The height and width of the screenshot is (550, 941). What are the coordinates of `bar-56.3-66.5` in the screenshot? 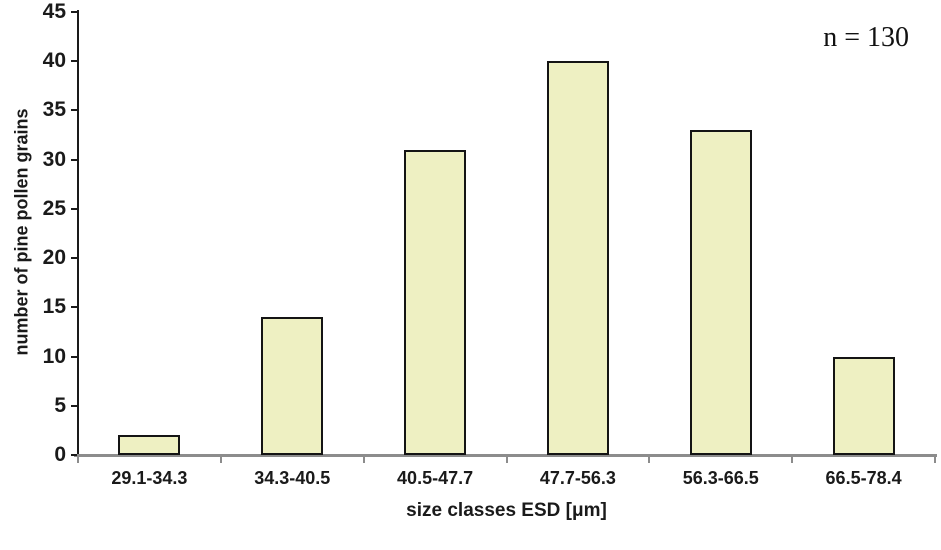 It's located at (720, 292).